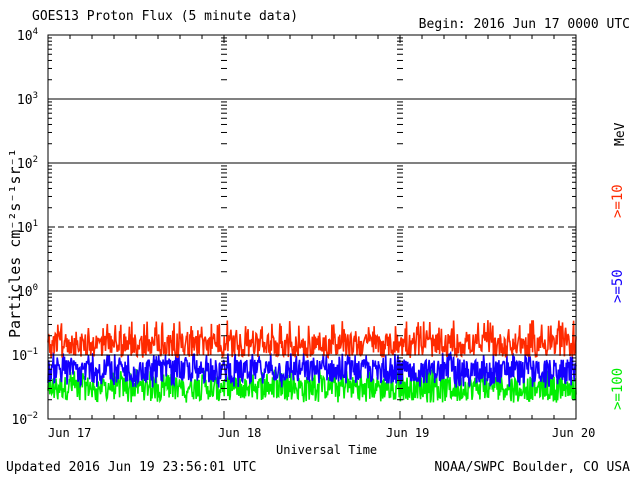  What do you see at coordinates (25, 419) in the screenshot?
I see `y-tick-label: 10⁻²` at bounding box center [25, 419].